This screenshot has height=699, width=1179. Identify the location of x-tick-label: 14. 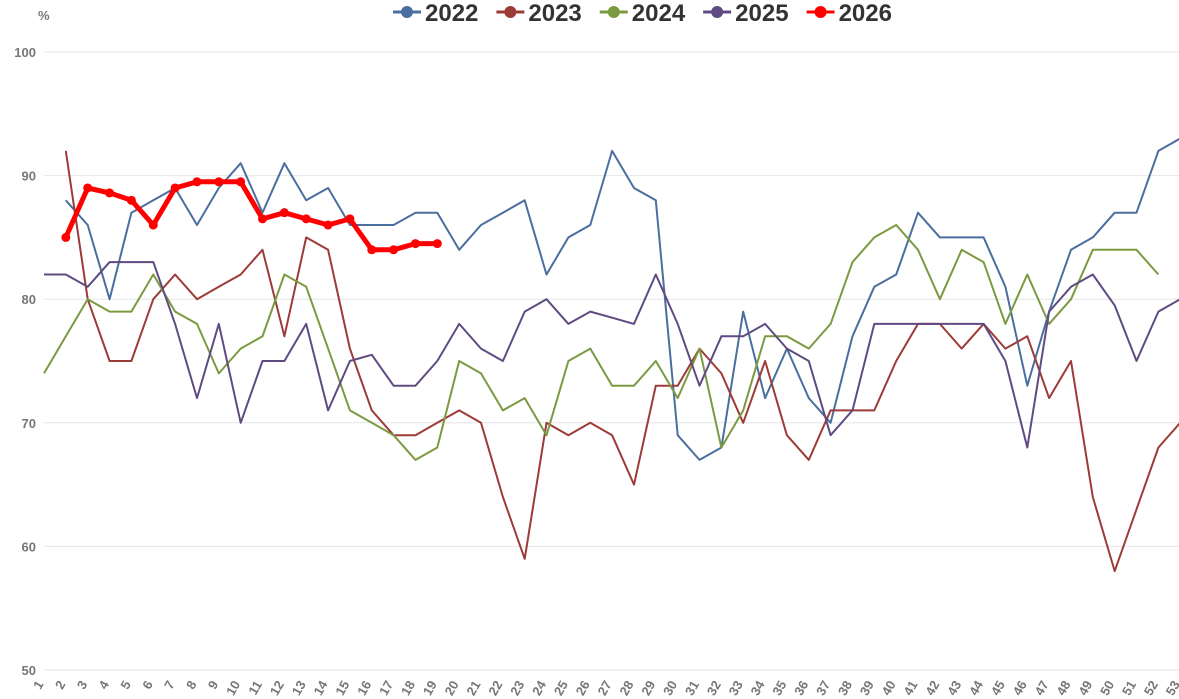
(320, 687).